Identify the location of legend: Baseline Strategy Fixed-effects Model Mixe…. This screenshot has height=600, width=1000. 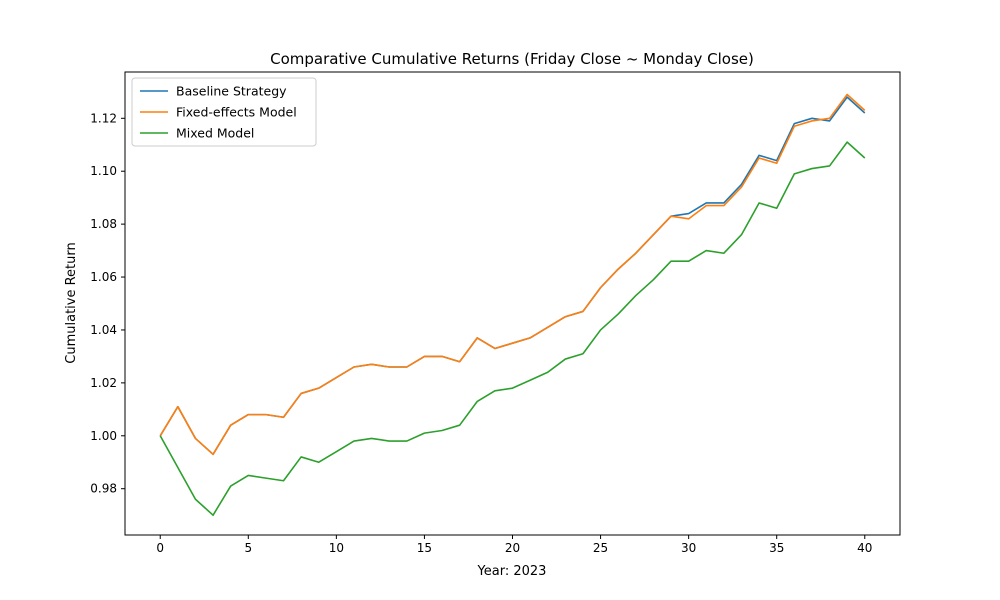
(224, 112).